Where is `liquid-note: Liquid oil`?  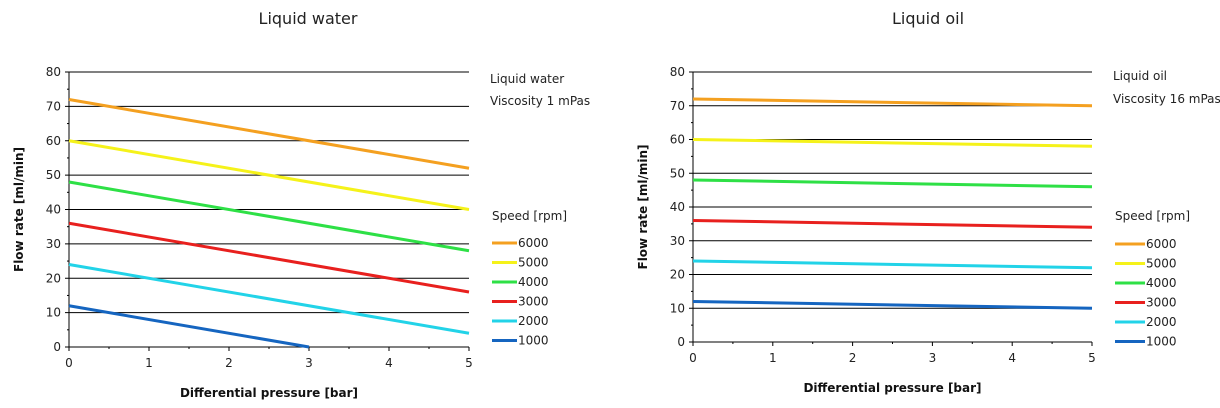
liquid-note: Liquid oil is located at coordinates (1140, 76).